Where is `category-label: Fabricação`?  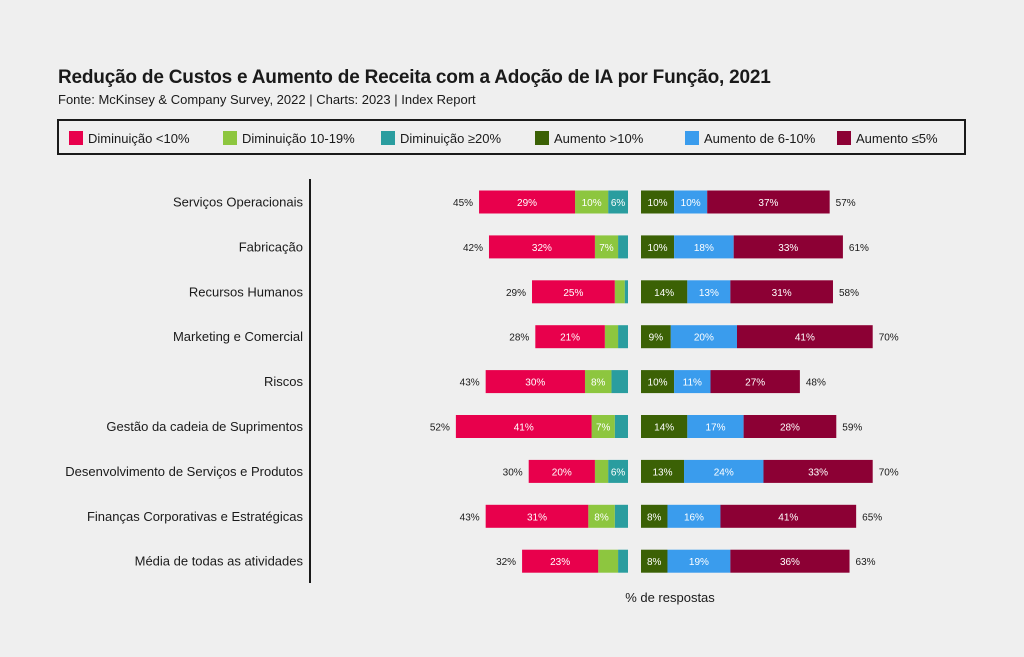 category-label: Fabricação is located at coordinates (271, 246).